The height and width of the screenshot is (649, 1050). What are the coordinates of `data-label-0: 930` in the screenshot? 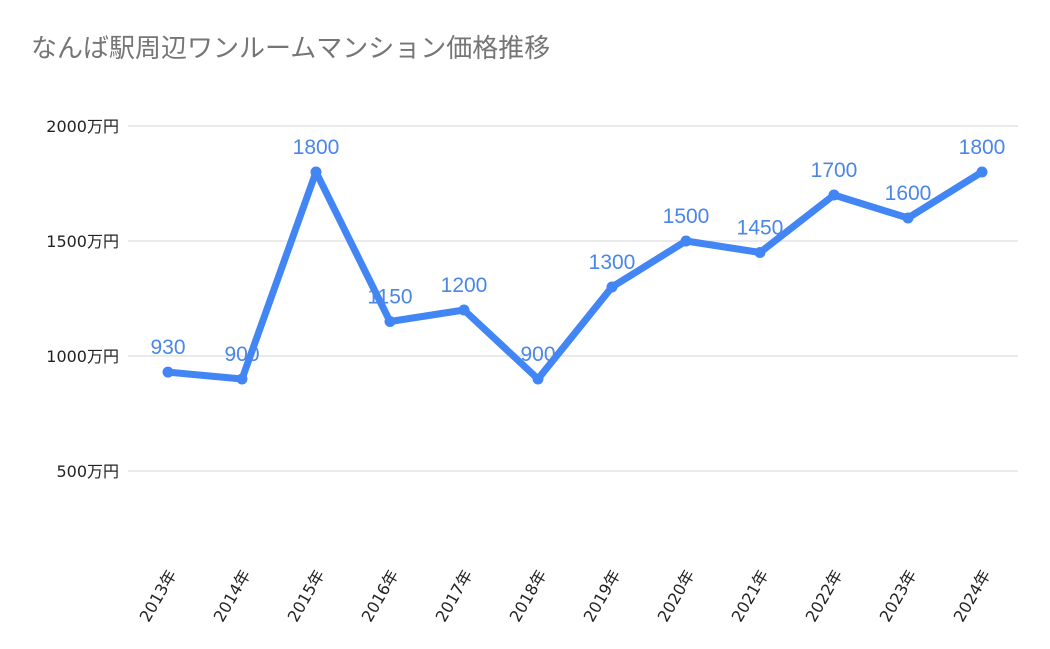 It's located at (167, 347).